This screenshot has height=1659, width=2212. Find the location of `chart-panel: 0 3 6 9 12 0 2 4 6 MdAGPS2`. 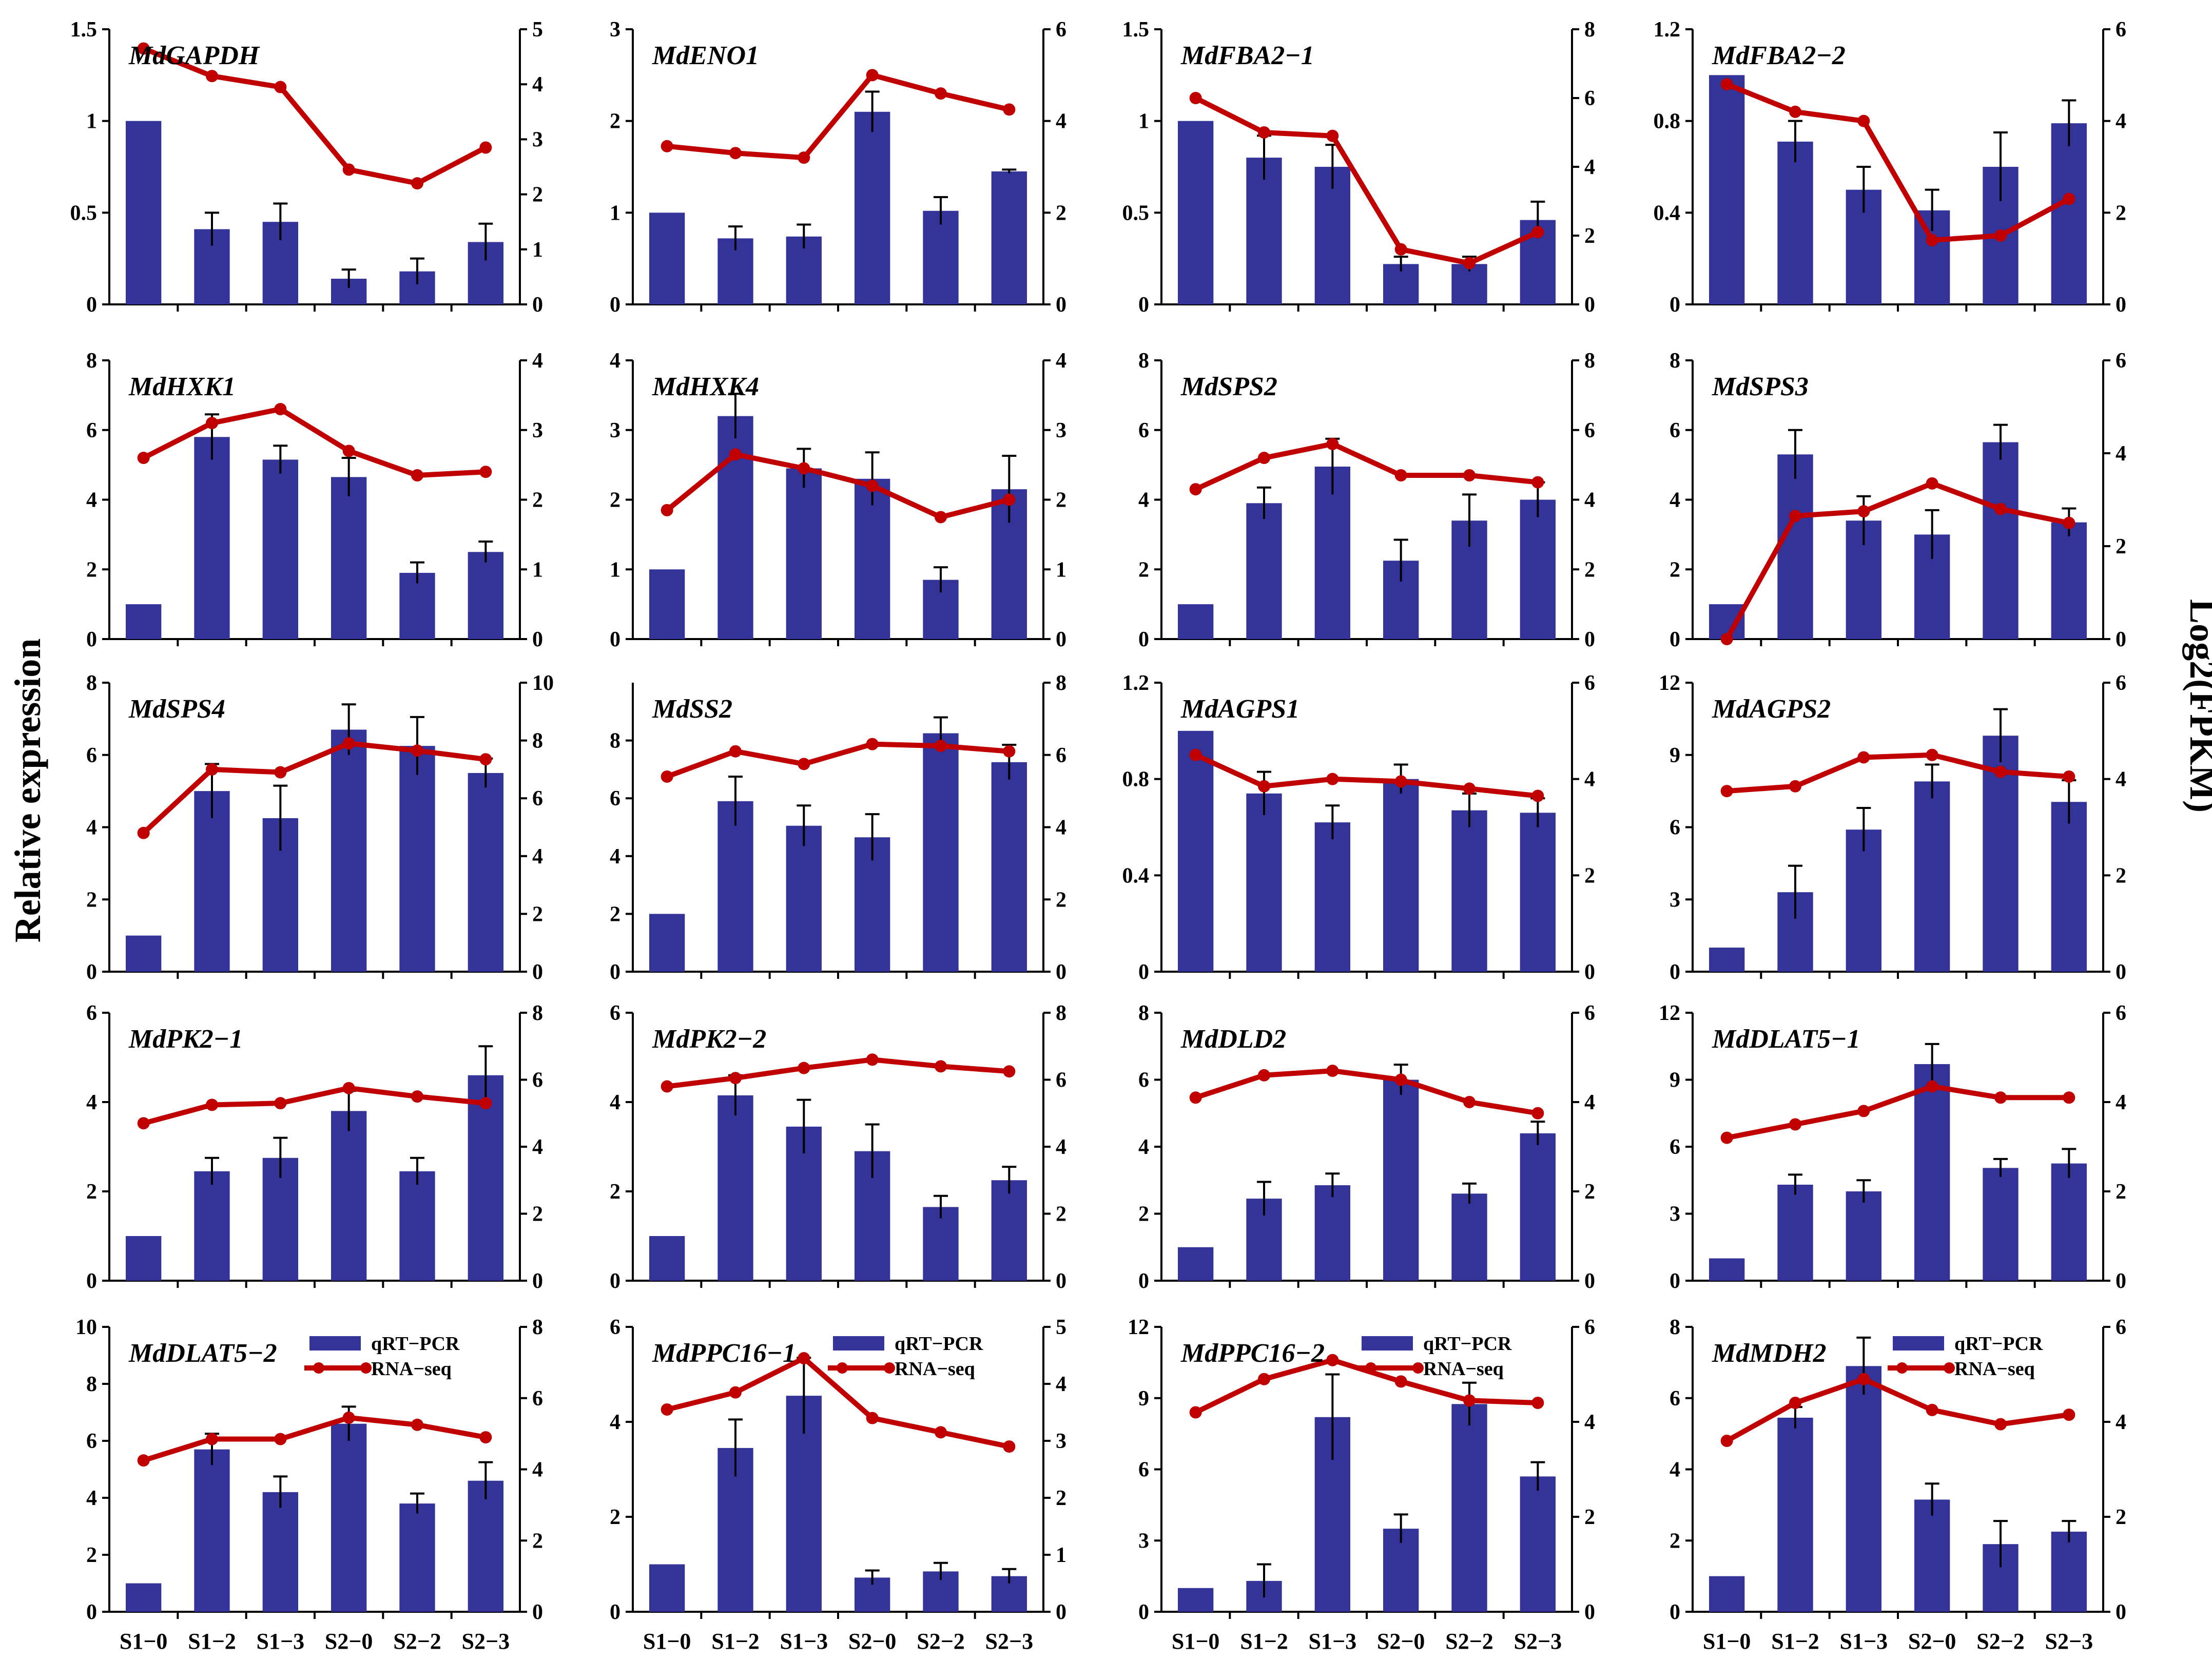

chart-panel: 0 3 6 9 12 0 2 4 6 MdAGPS2 is located at coordinates (1892, 827).